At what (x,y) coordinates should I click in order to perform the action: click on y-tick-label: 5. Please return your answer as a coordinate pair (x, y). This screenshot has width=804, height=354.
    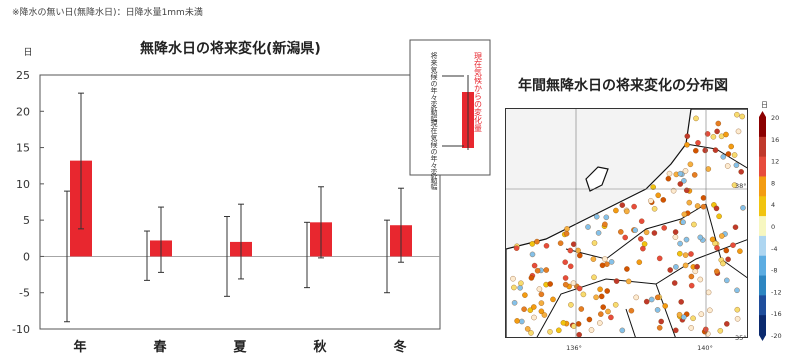
    Looking at the image, I should click on (26, 220).